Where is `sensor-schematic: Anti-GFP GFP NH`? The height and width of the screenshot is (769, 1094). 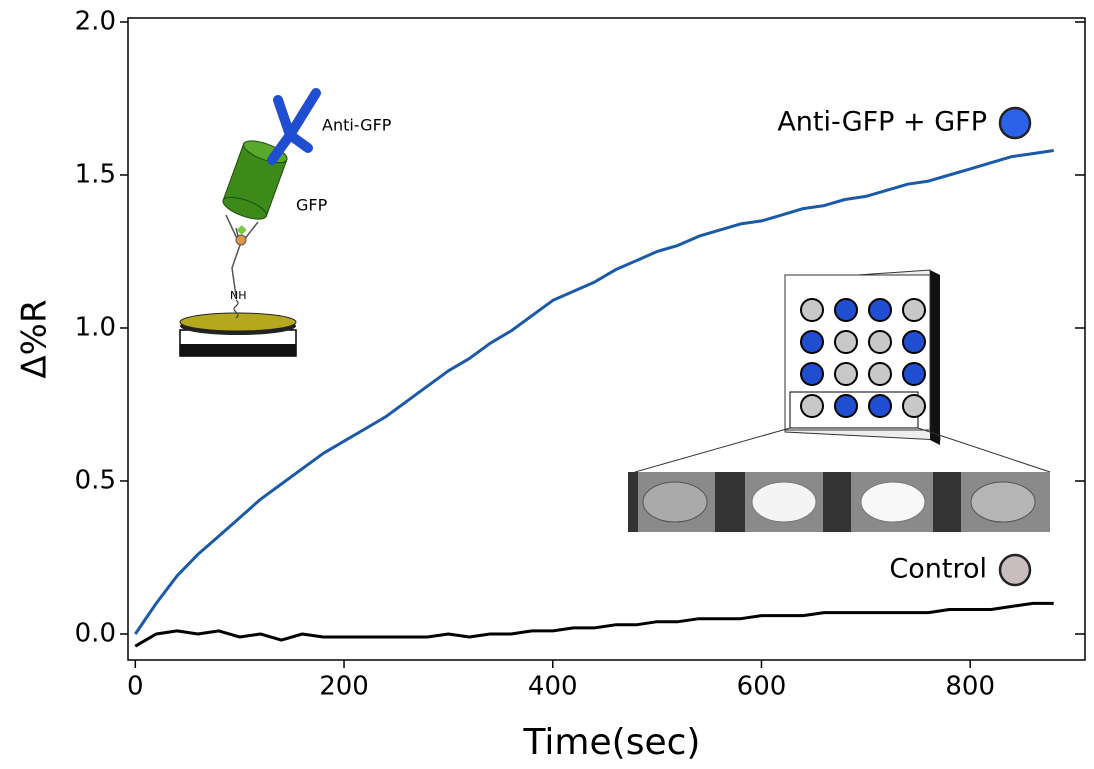
sensor-schematic: Anti-GFP GFP NH is located at coordinates (285, 222).